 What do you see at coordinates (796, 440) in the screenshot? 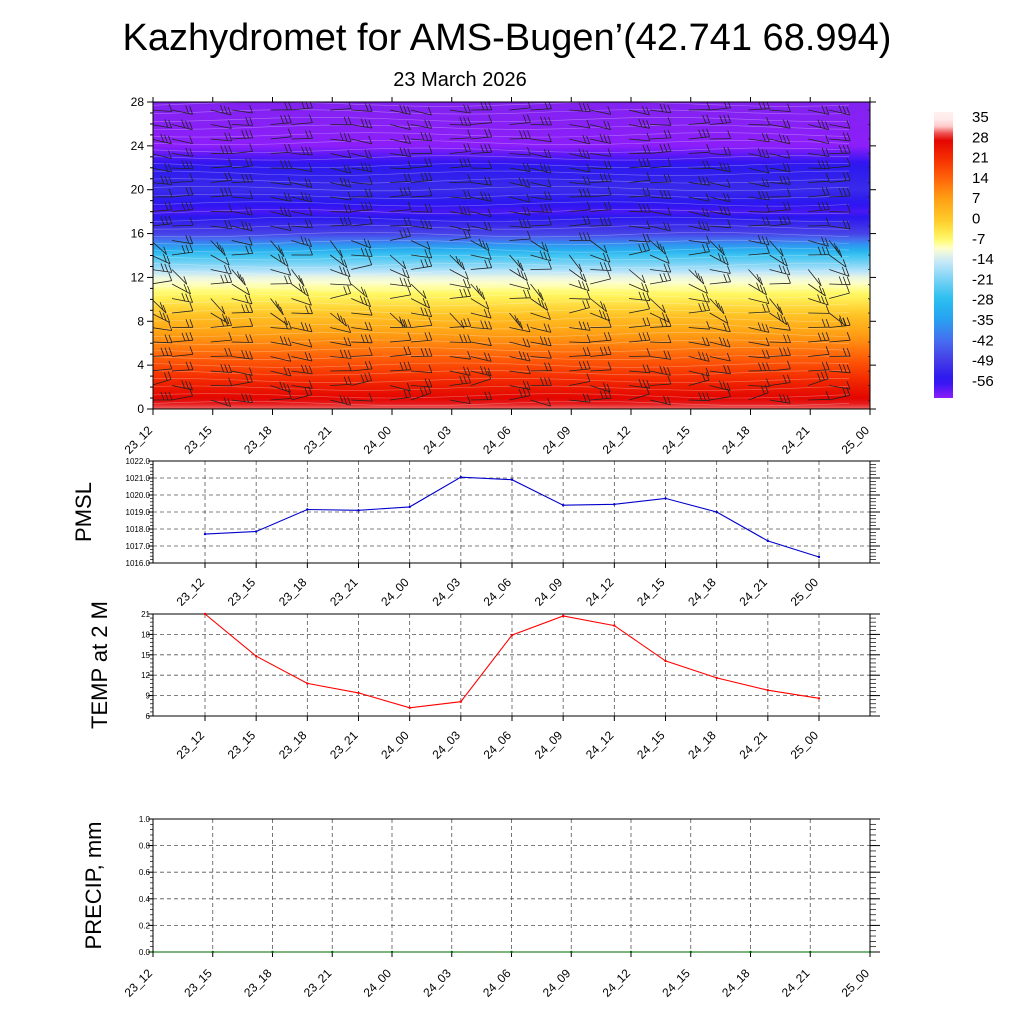
I see `x-tick-label: 24_21` at bounding box center [796, 440].